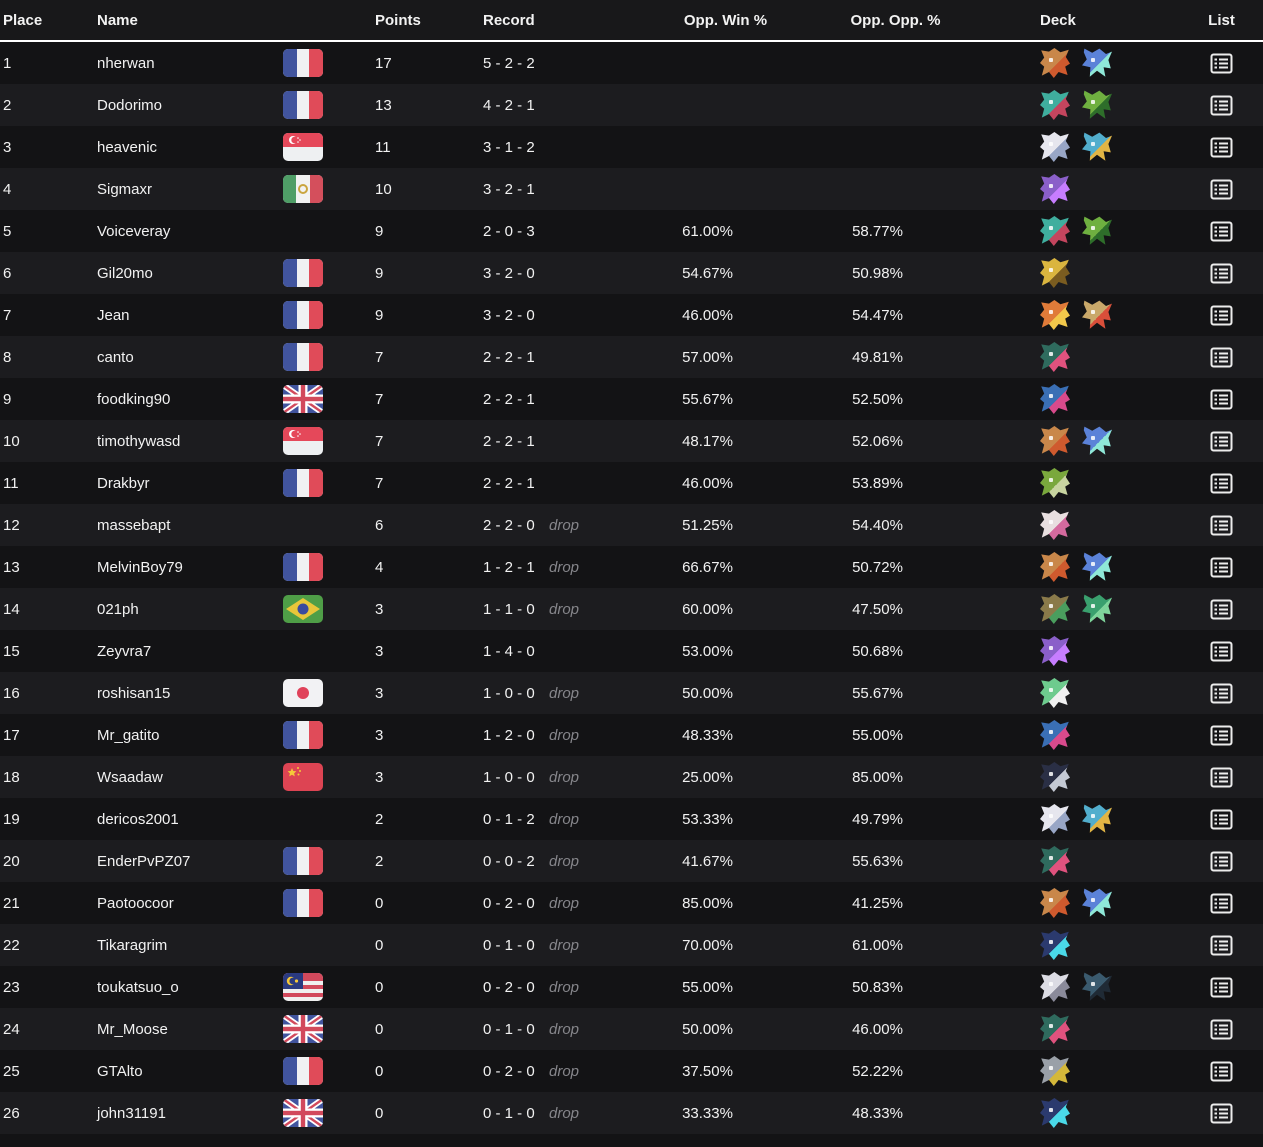 This screenshot has height=1147, width=1263. Describe the element at coordinates (115, 357) in the screenshot. I see `player-name-link: canto` at that location.